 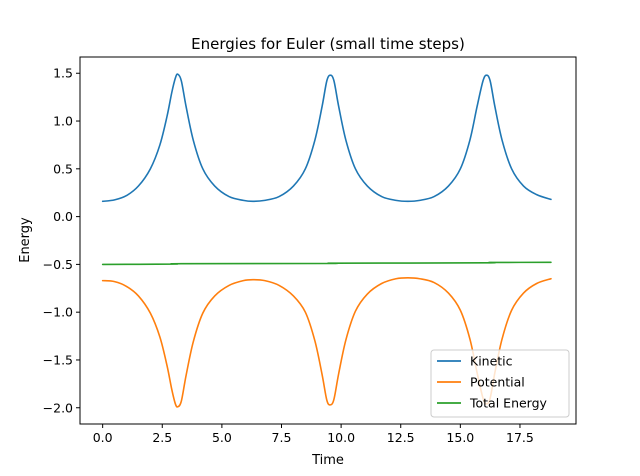 I want to click on x-tick-label: 5.0, so click(x=222, y=437).